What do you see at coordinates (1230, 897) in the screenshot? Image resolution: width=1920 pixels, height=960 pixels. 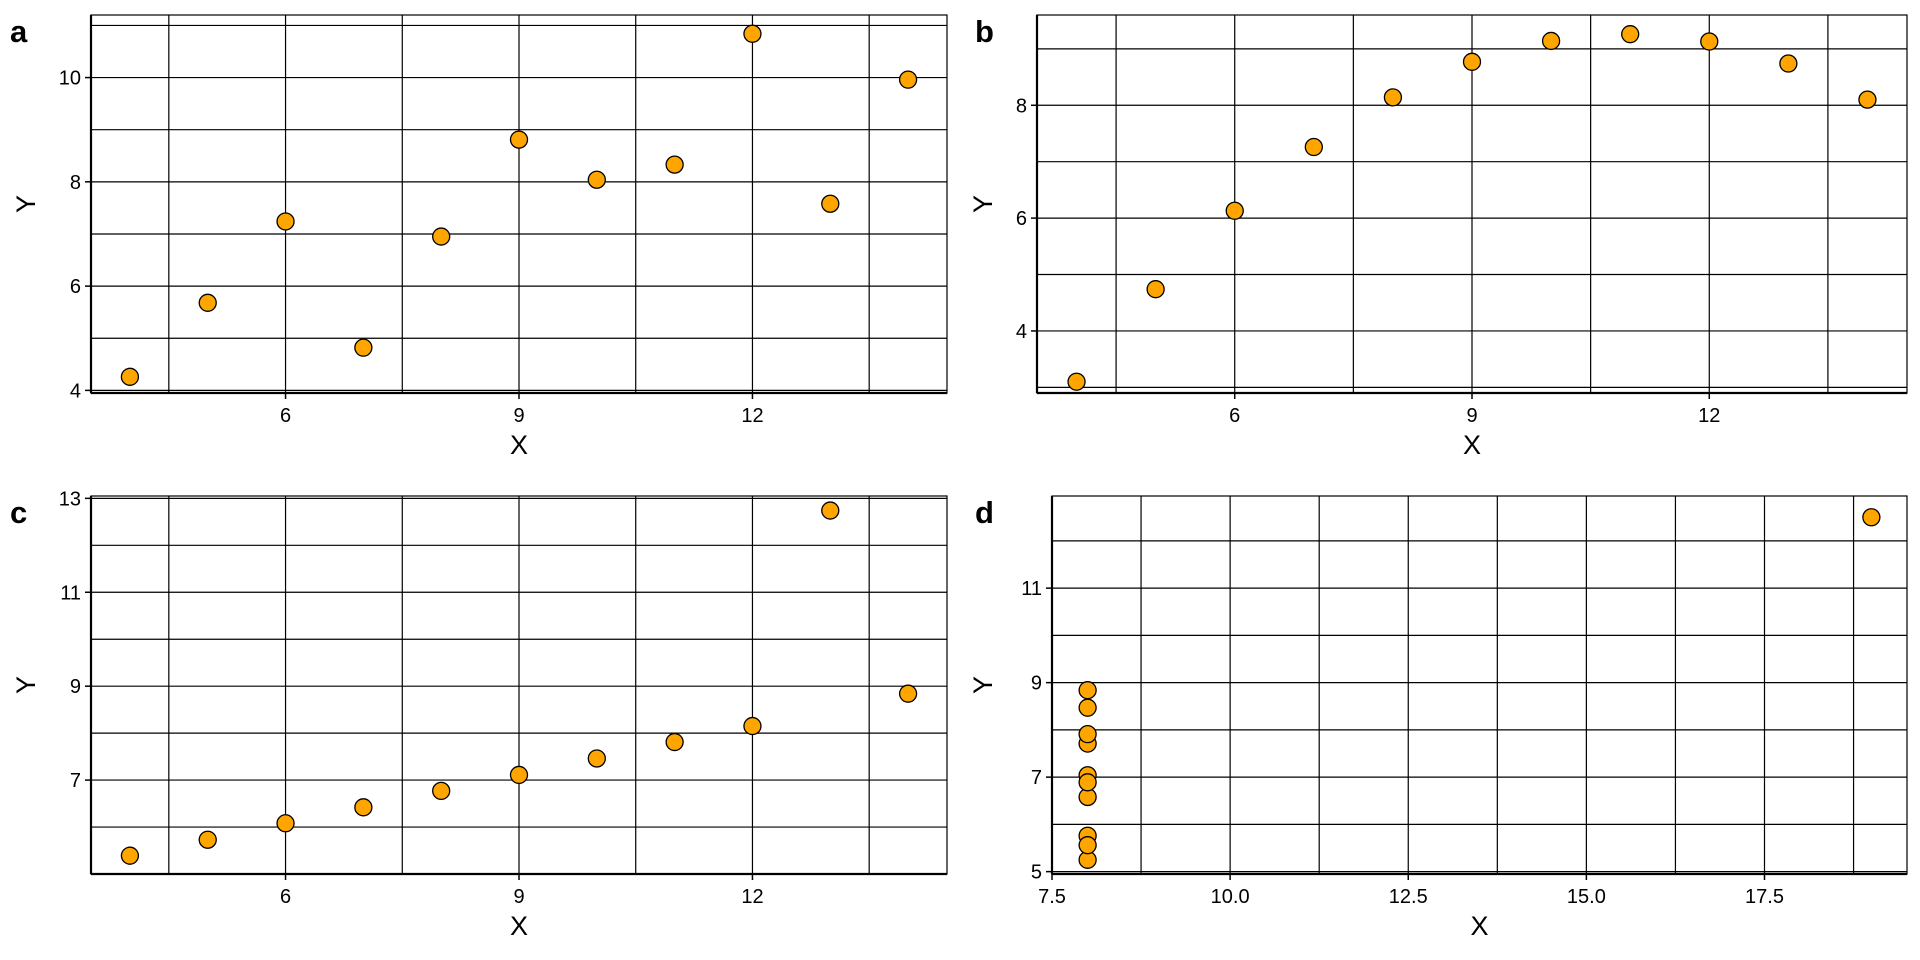 I see `x-tick-label: 10.0` at bounding box center [1230, 897].